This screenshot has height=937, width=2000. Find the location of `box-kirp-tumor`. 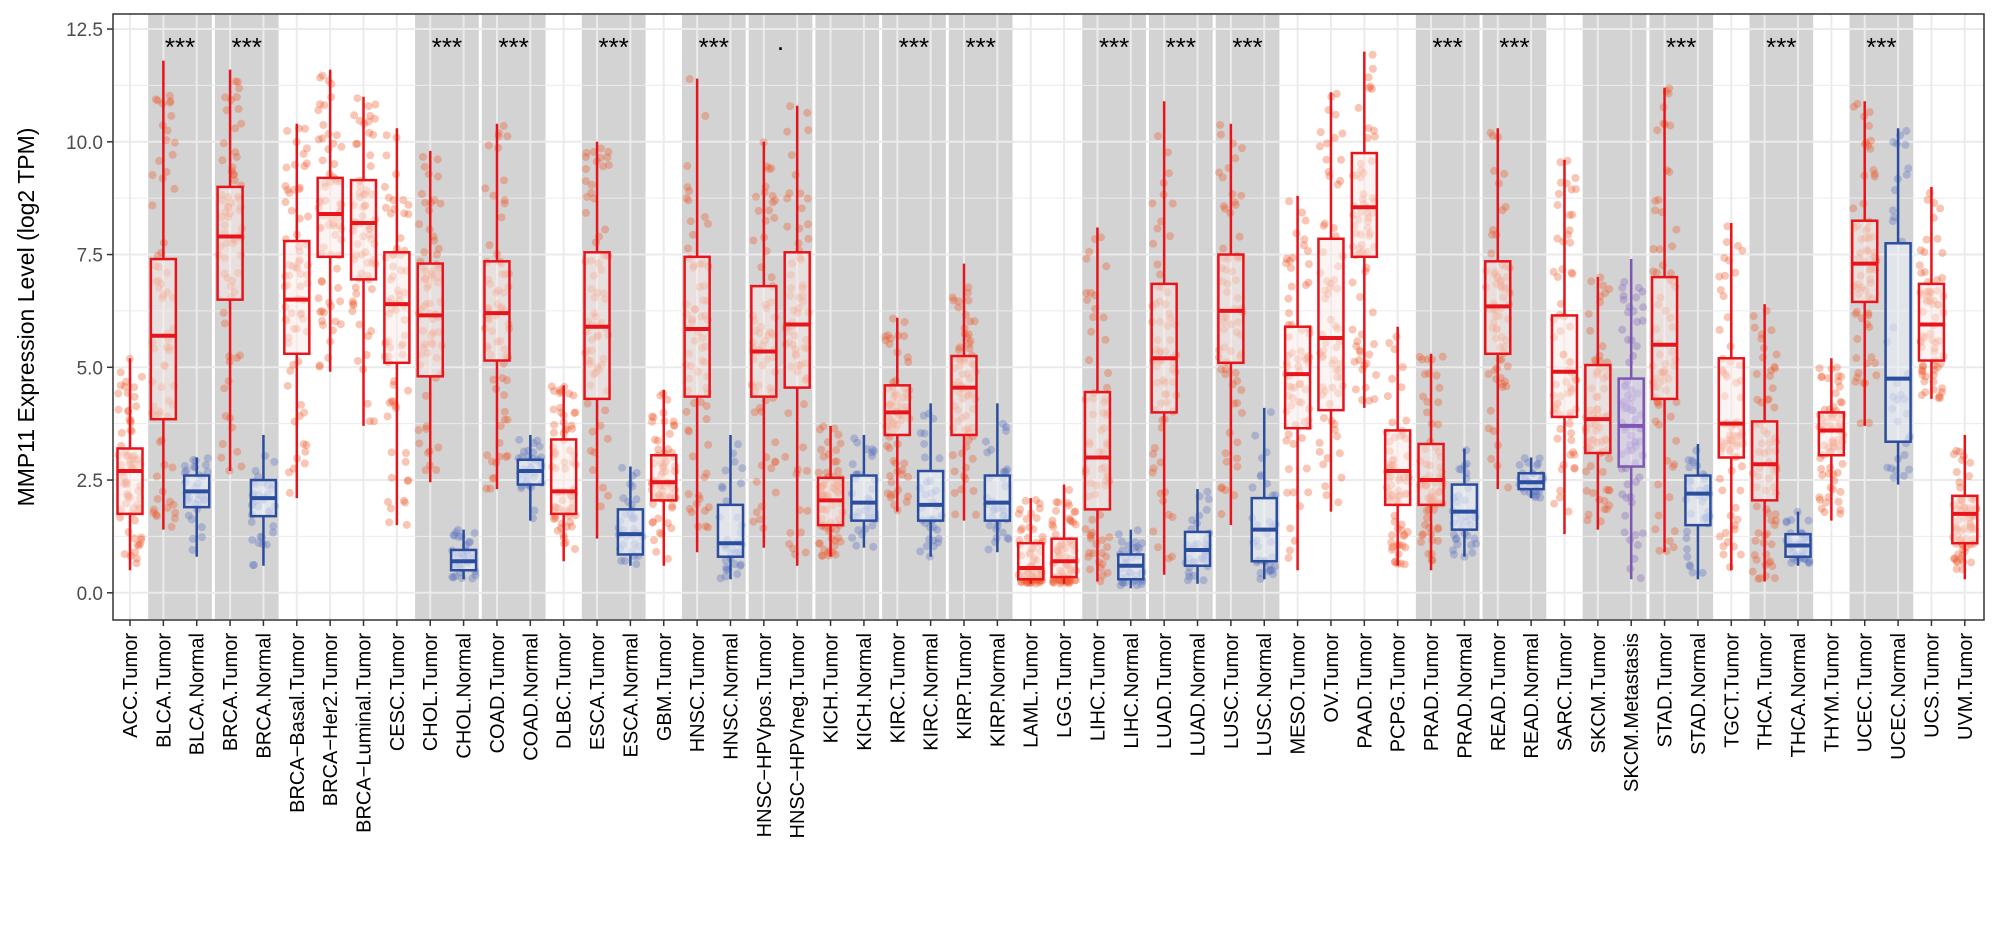

box-kirp-tumor is located at coordinates (964, 392).